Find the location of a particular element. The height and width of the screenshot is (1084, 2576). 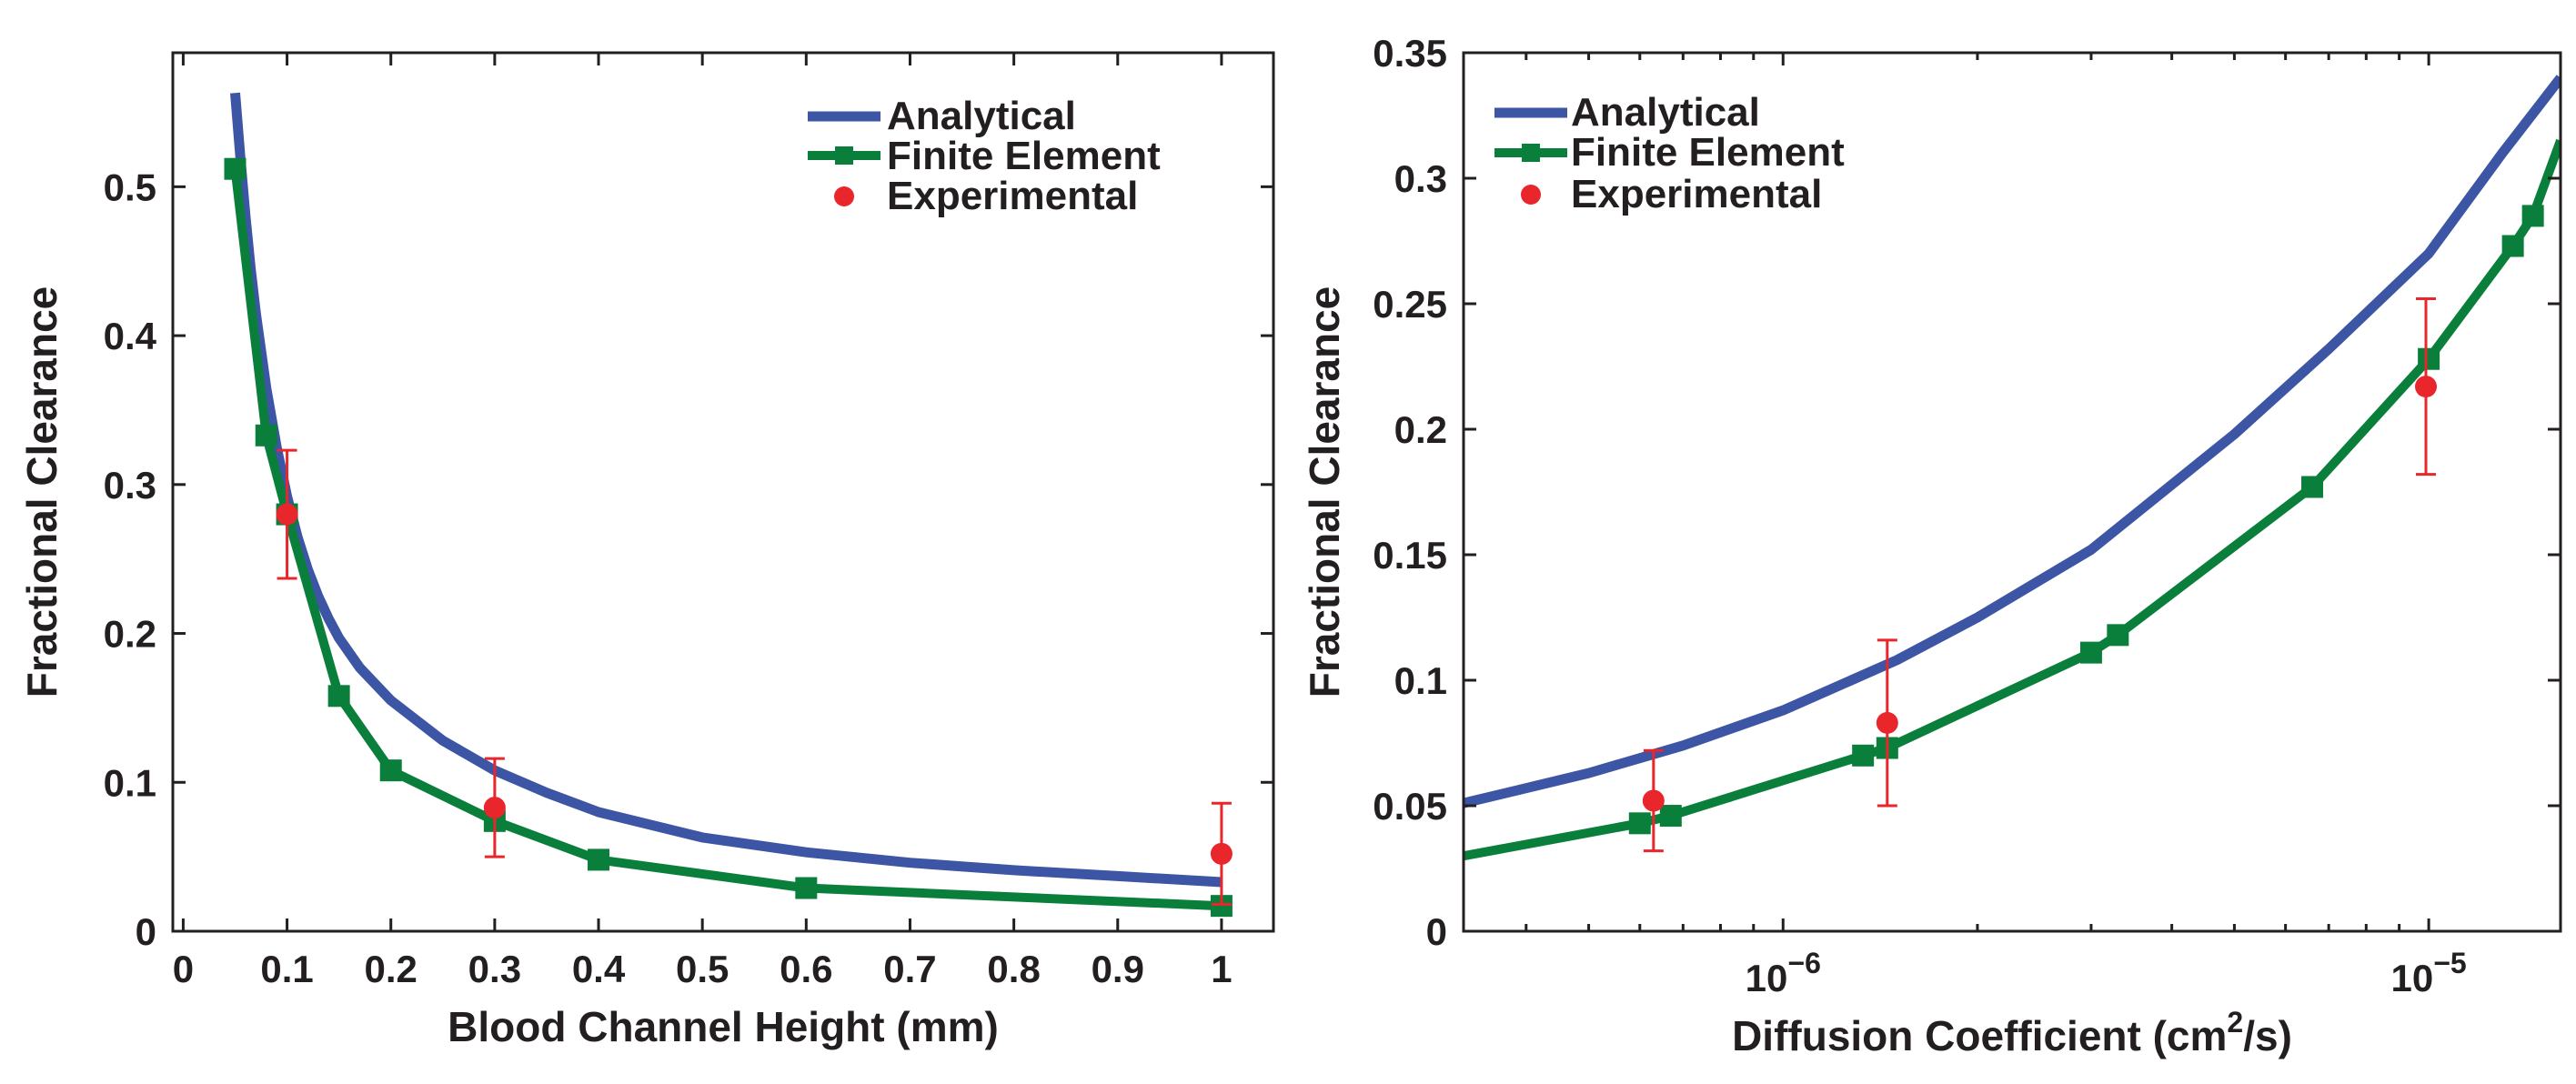

right-legend-experimental-marker is located at coordinates (1531, 195).